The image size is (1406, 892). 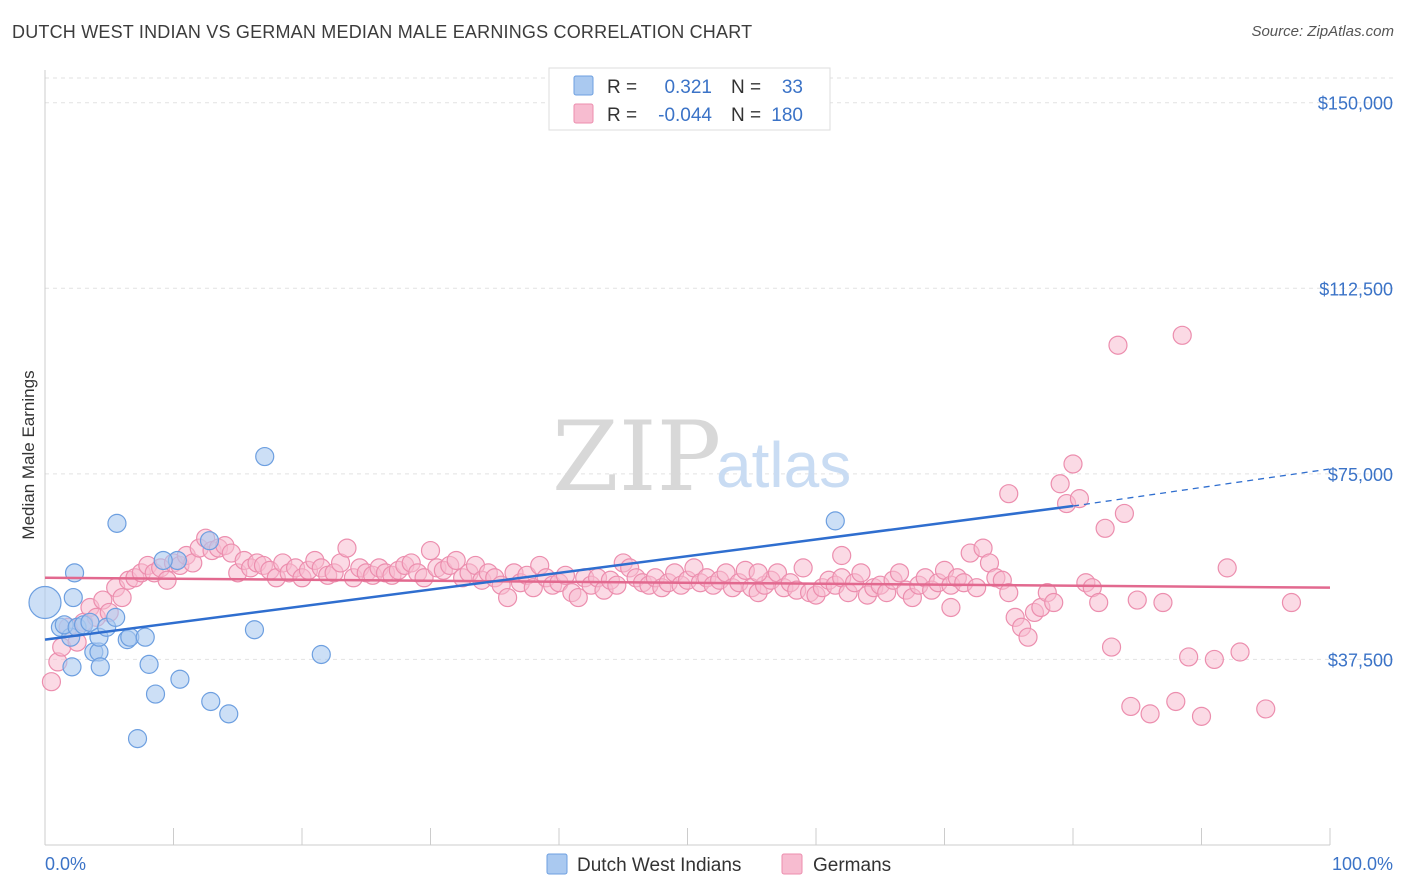 I want to click on legend-bottom-swatch-pink, so click(x=792, y=864).